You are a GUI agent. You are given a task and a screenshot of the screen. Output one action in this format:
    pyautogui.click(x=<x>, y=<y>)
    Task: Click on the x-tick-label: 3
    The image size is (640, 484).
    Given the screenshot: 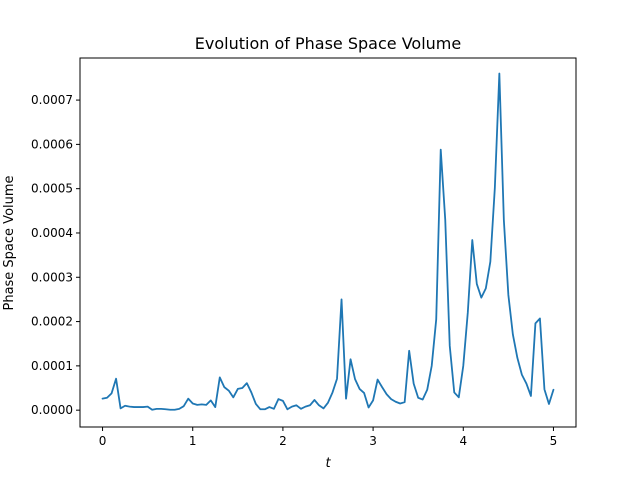 What is the action you would take?
    pyautogui.click(x=373, y=441)
    